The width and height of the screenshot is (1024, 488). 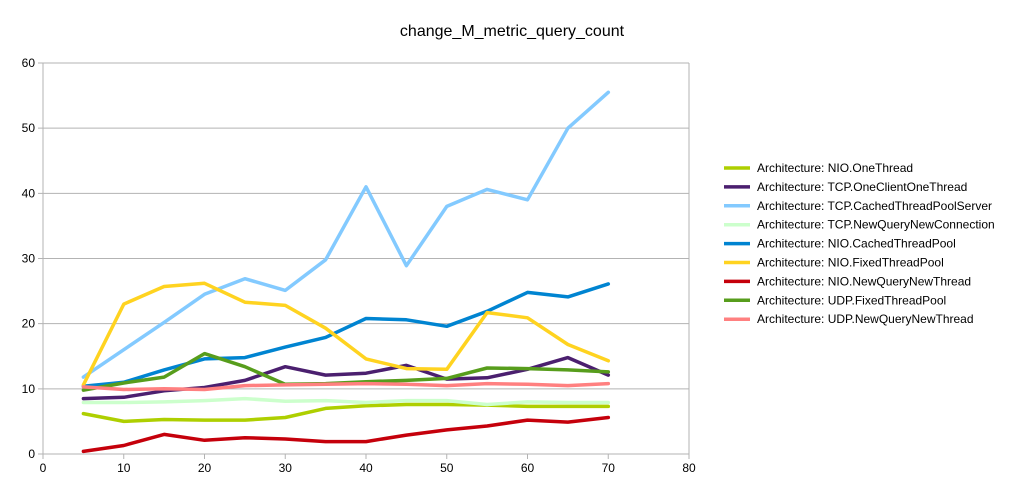 I want to click on x-tick-label: 50, so click(x=447, y=468).